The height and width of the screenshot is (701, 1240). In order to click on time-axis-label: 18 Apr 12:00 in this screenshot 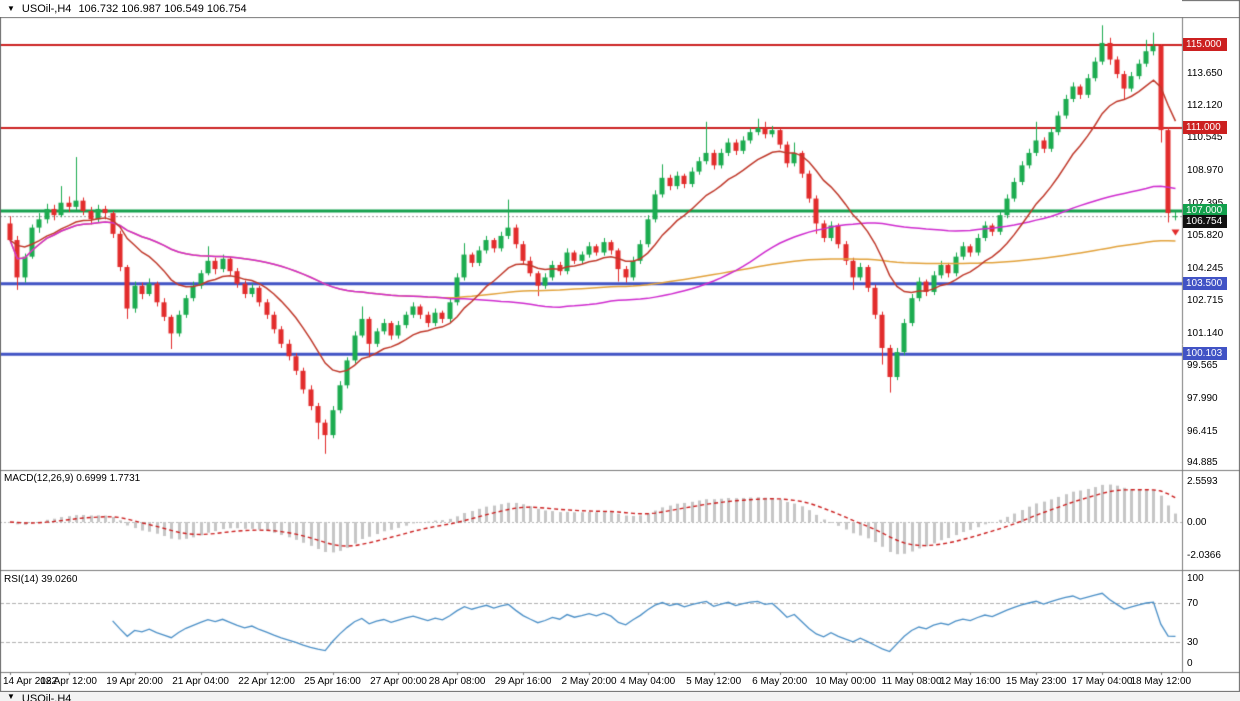, I will do `click(68, 681)`.